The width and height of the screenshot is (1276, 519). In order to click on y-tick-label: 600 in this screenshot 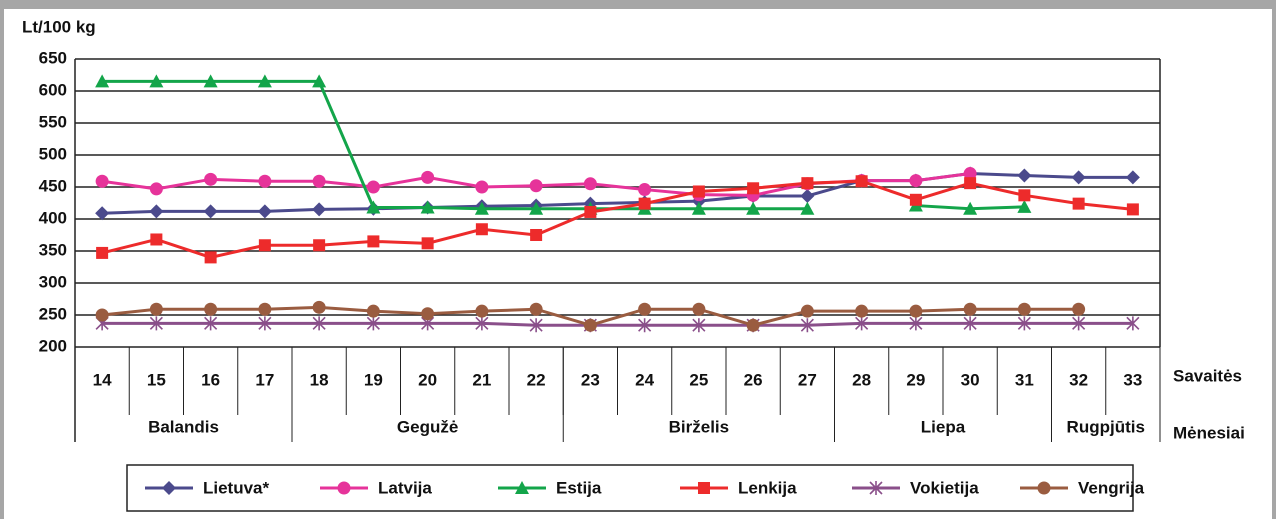, I will do `click(53, 89)`.